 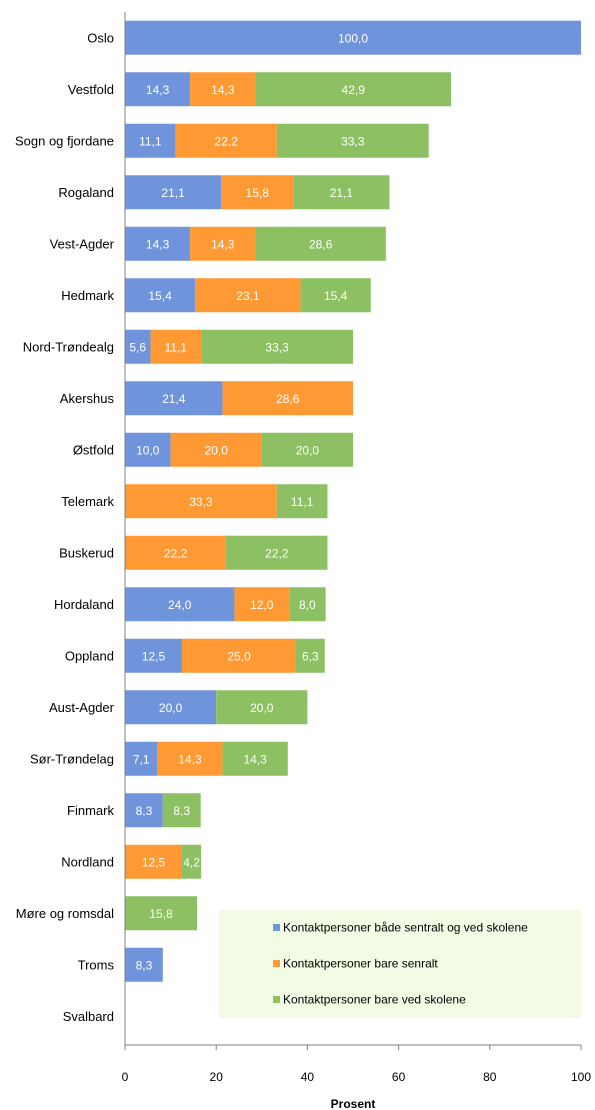 I want to click on category-label: Telemark, so click(x=87, y=501).